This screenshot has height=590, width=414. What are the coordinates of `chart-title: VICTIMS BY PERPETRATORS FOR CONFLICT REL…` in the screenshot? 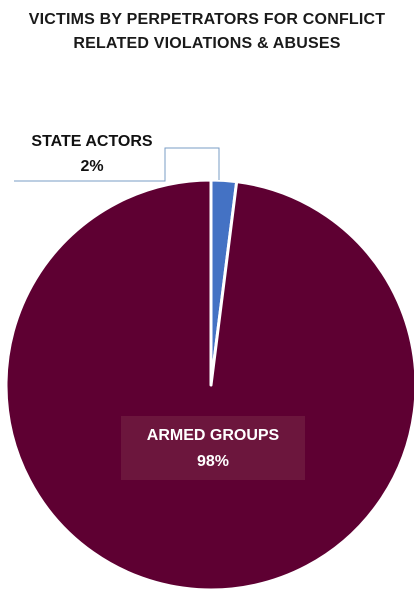 It's located at (207, 31).